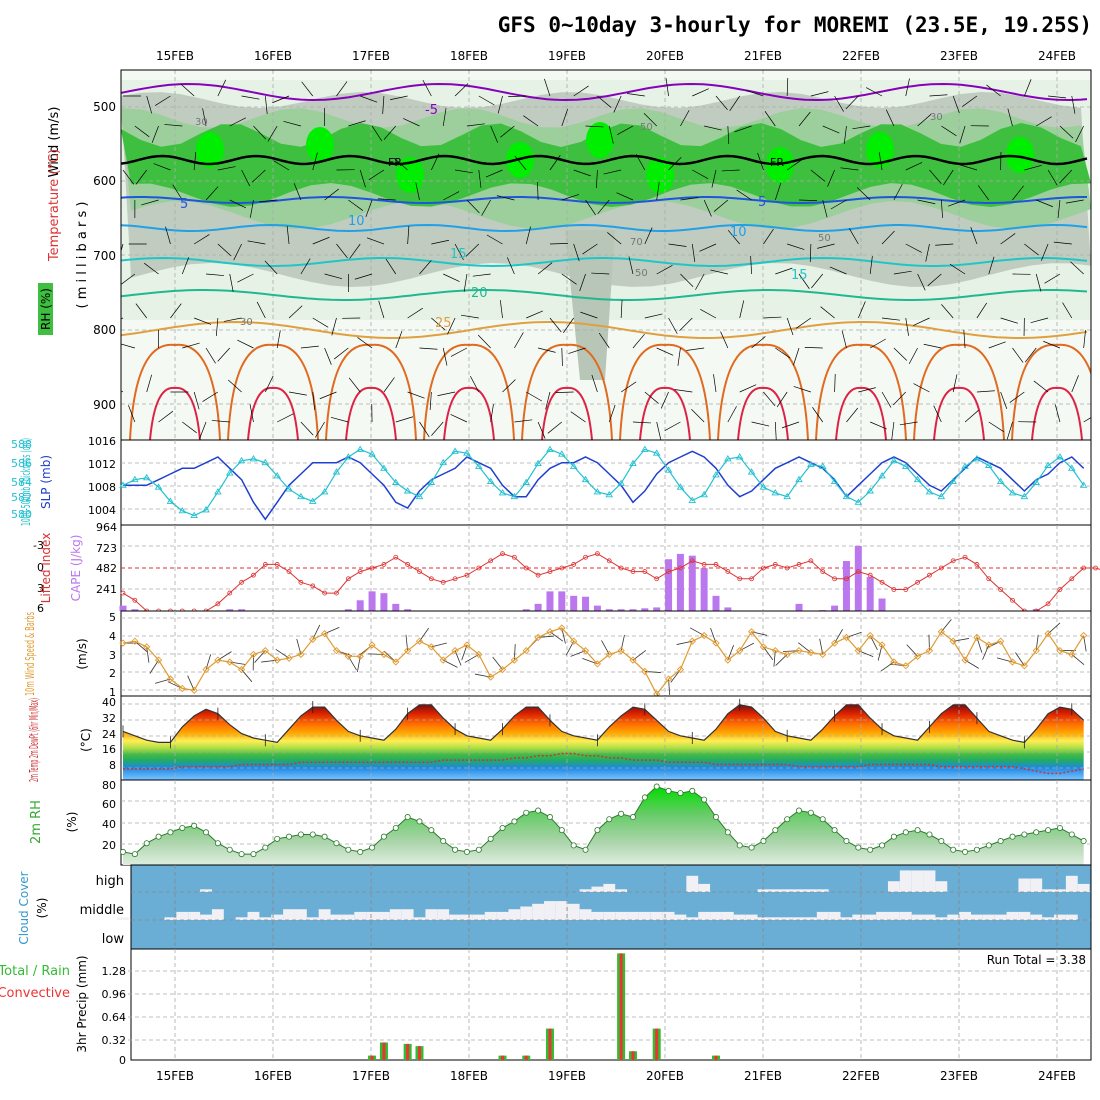 The image size is (1100, 1100). I want to click on cloud-bar-high, so click(893, 886).